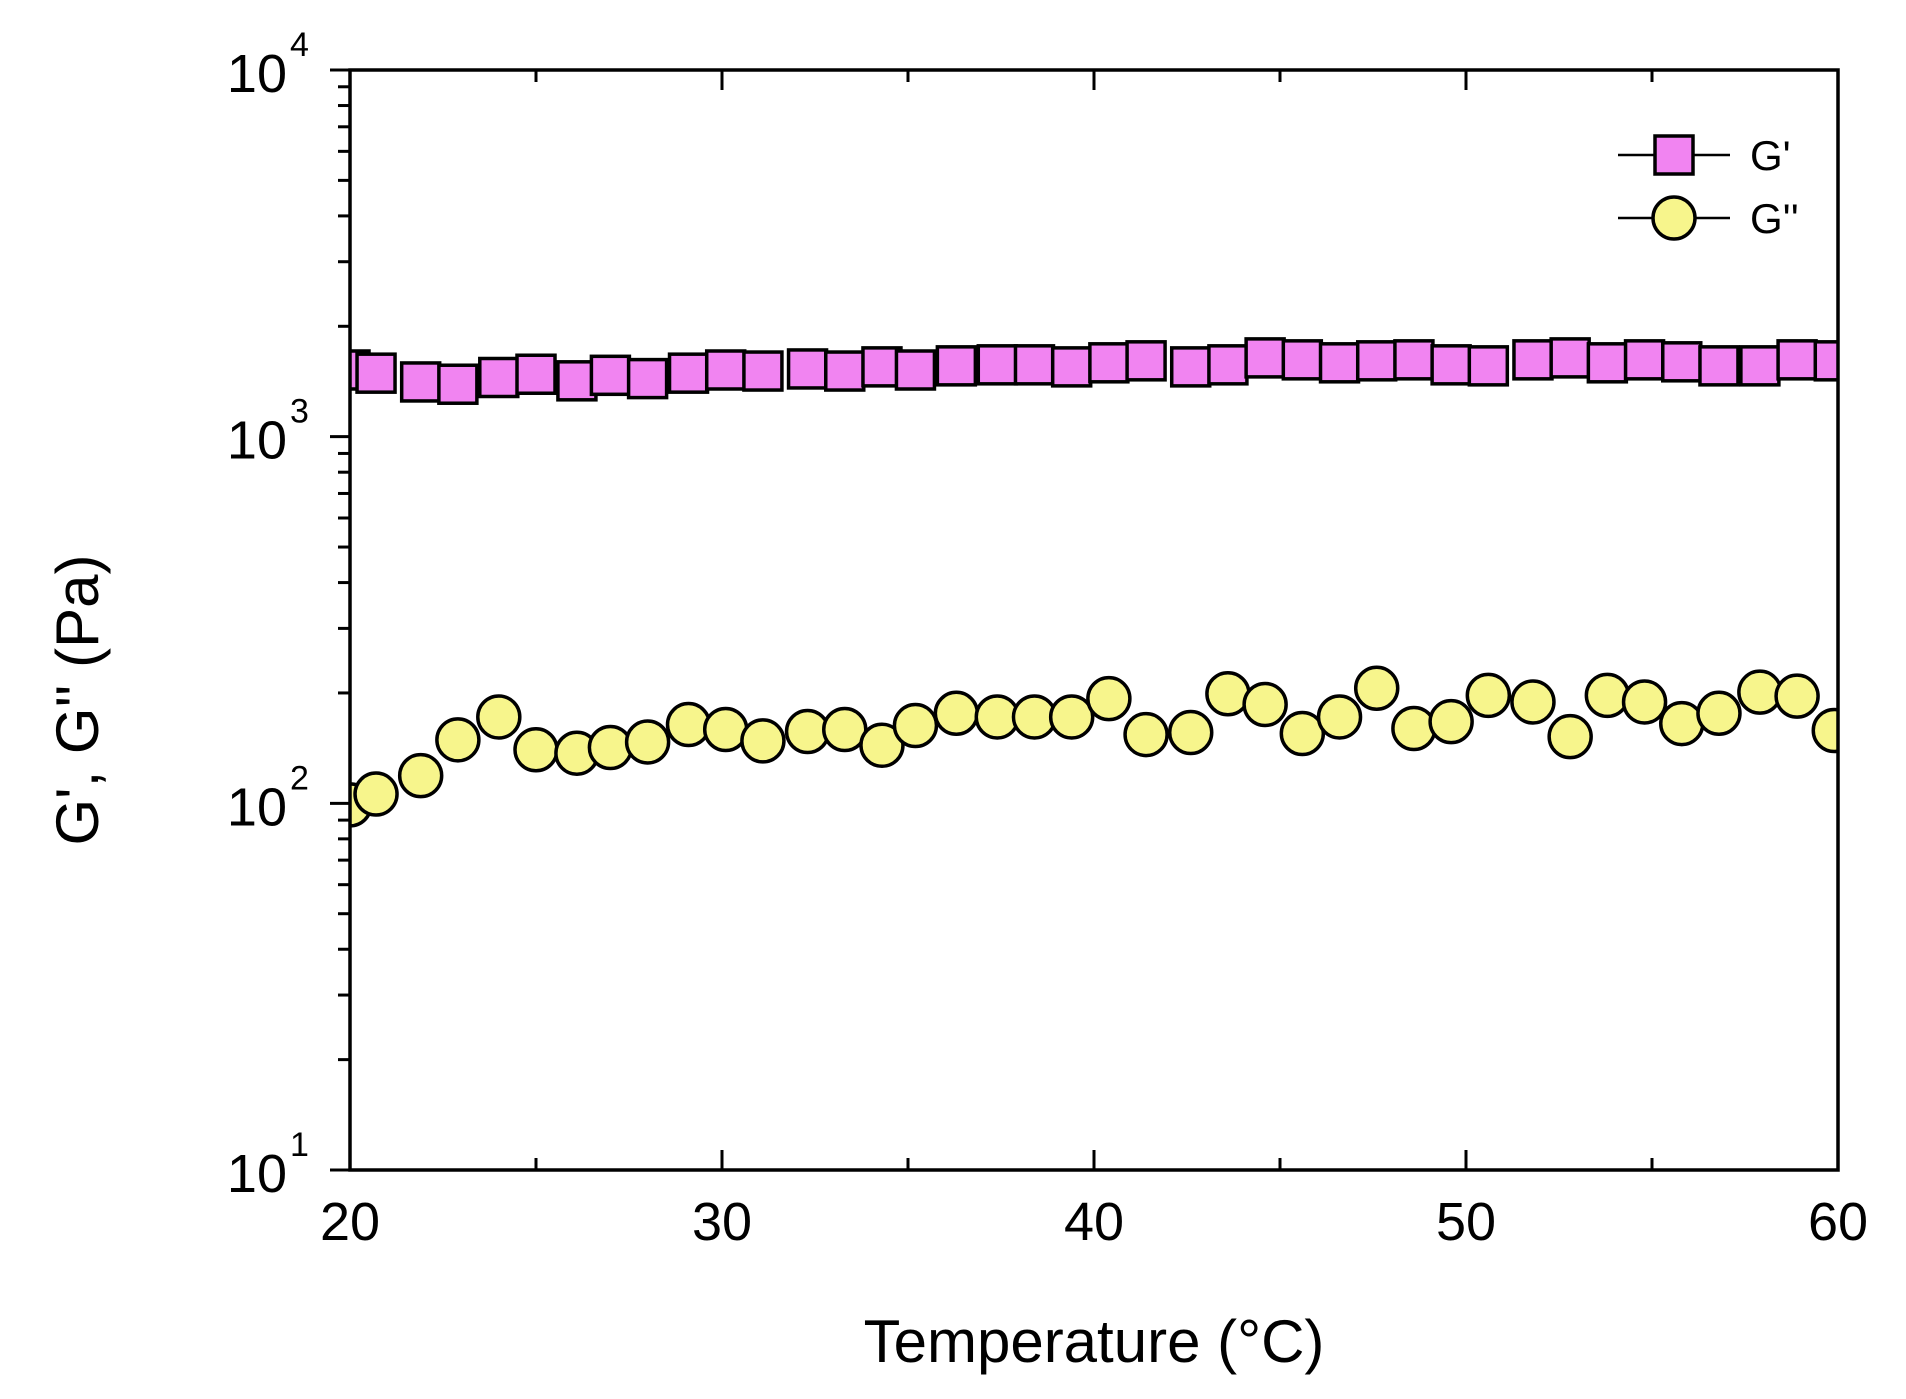 This screenshot has width=1906, height=1399. Describe the element at coordinates (299, 1145) in the screenshot. I see `y-tick-exponent: 1` at that location.